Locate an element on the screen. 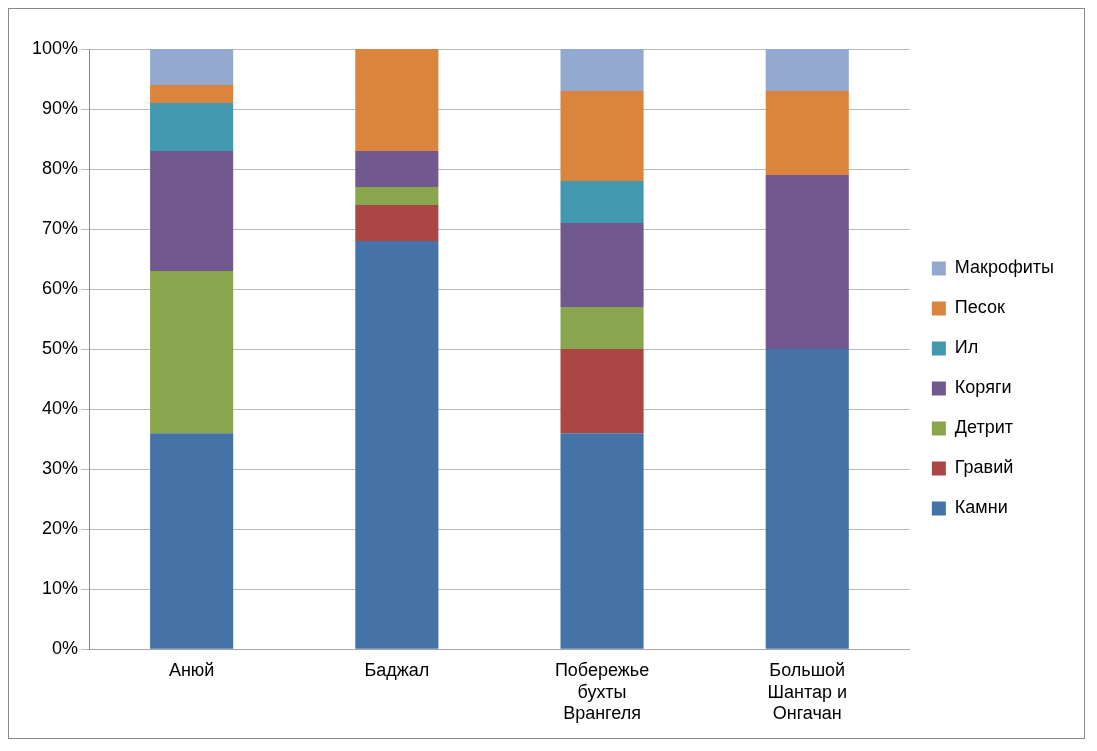 This screenshot has height=751, width=1097. y-tick-label: 60% is located at coordinates (60, 288).